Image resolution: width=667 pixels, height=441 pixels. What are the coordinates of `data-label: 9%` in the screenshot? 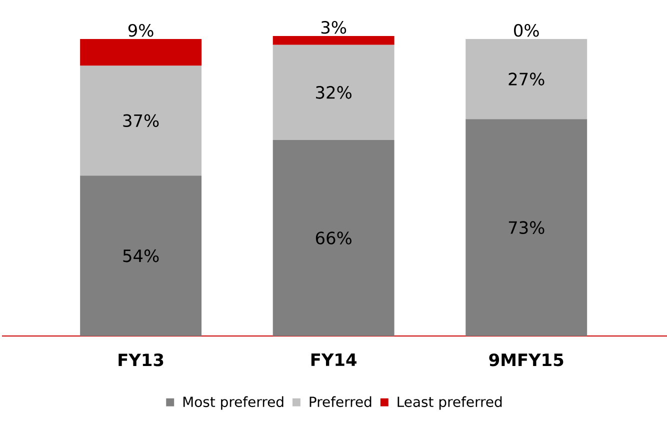 It's located at (141, 30).